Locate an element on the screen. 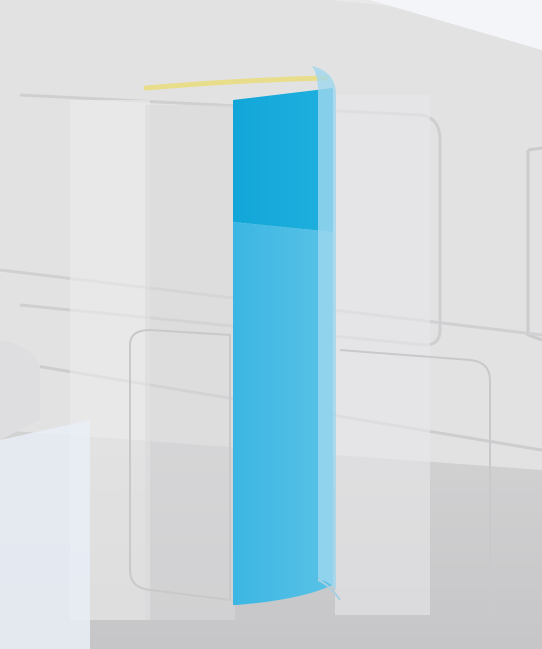  frosted-panel is located at coordinates (190, 362).